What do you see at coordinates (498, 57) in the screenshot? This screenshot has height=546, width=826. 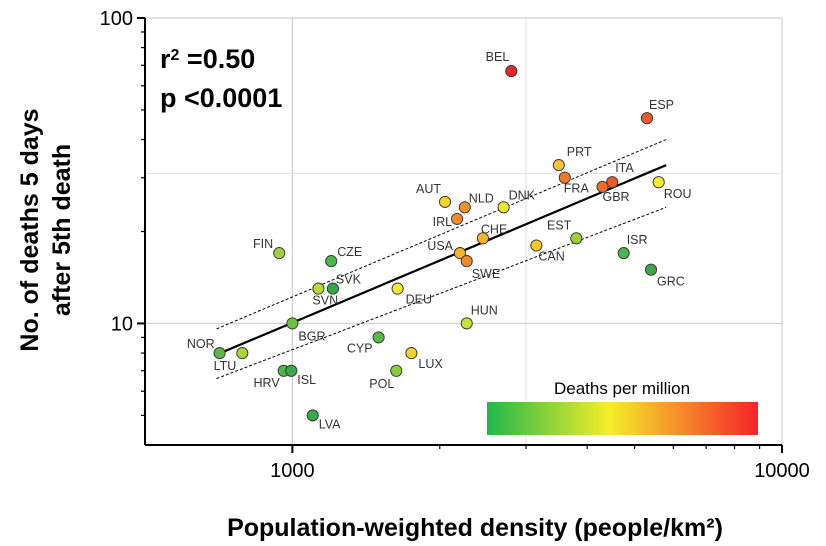 I see `point-label-bel: BEL` at bounding box center [498, 57].